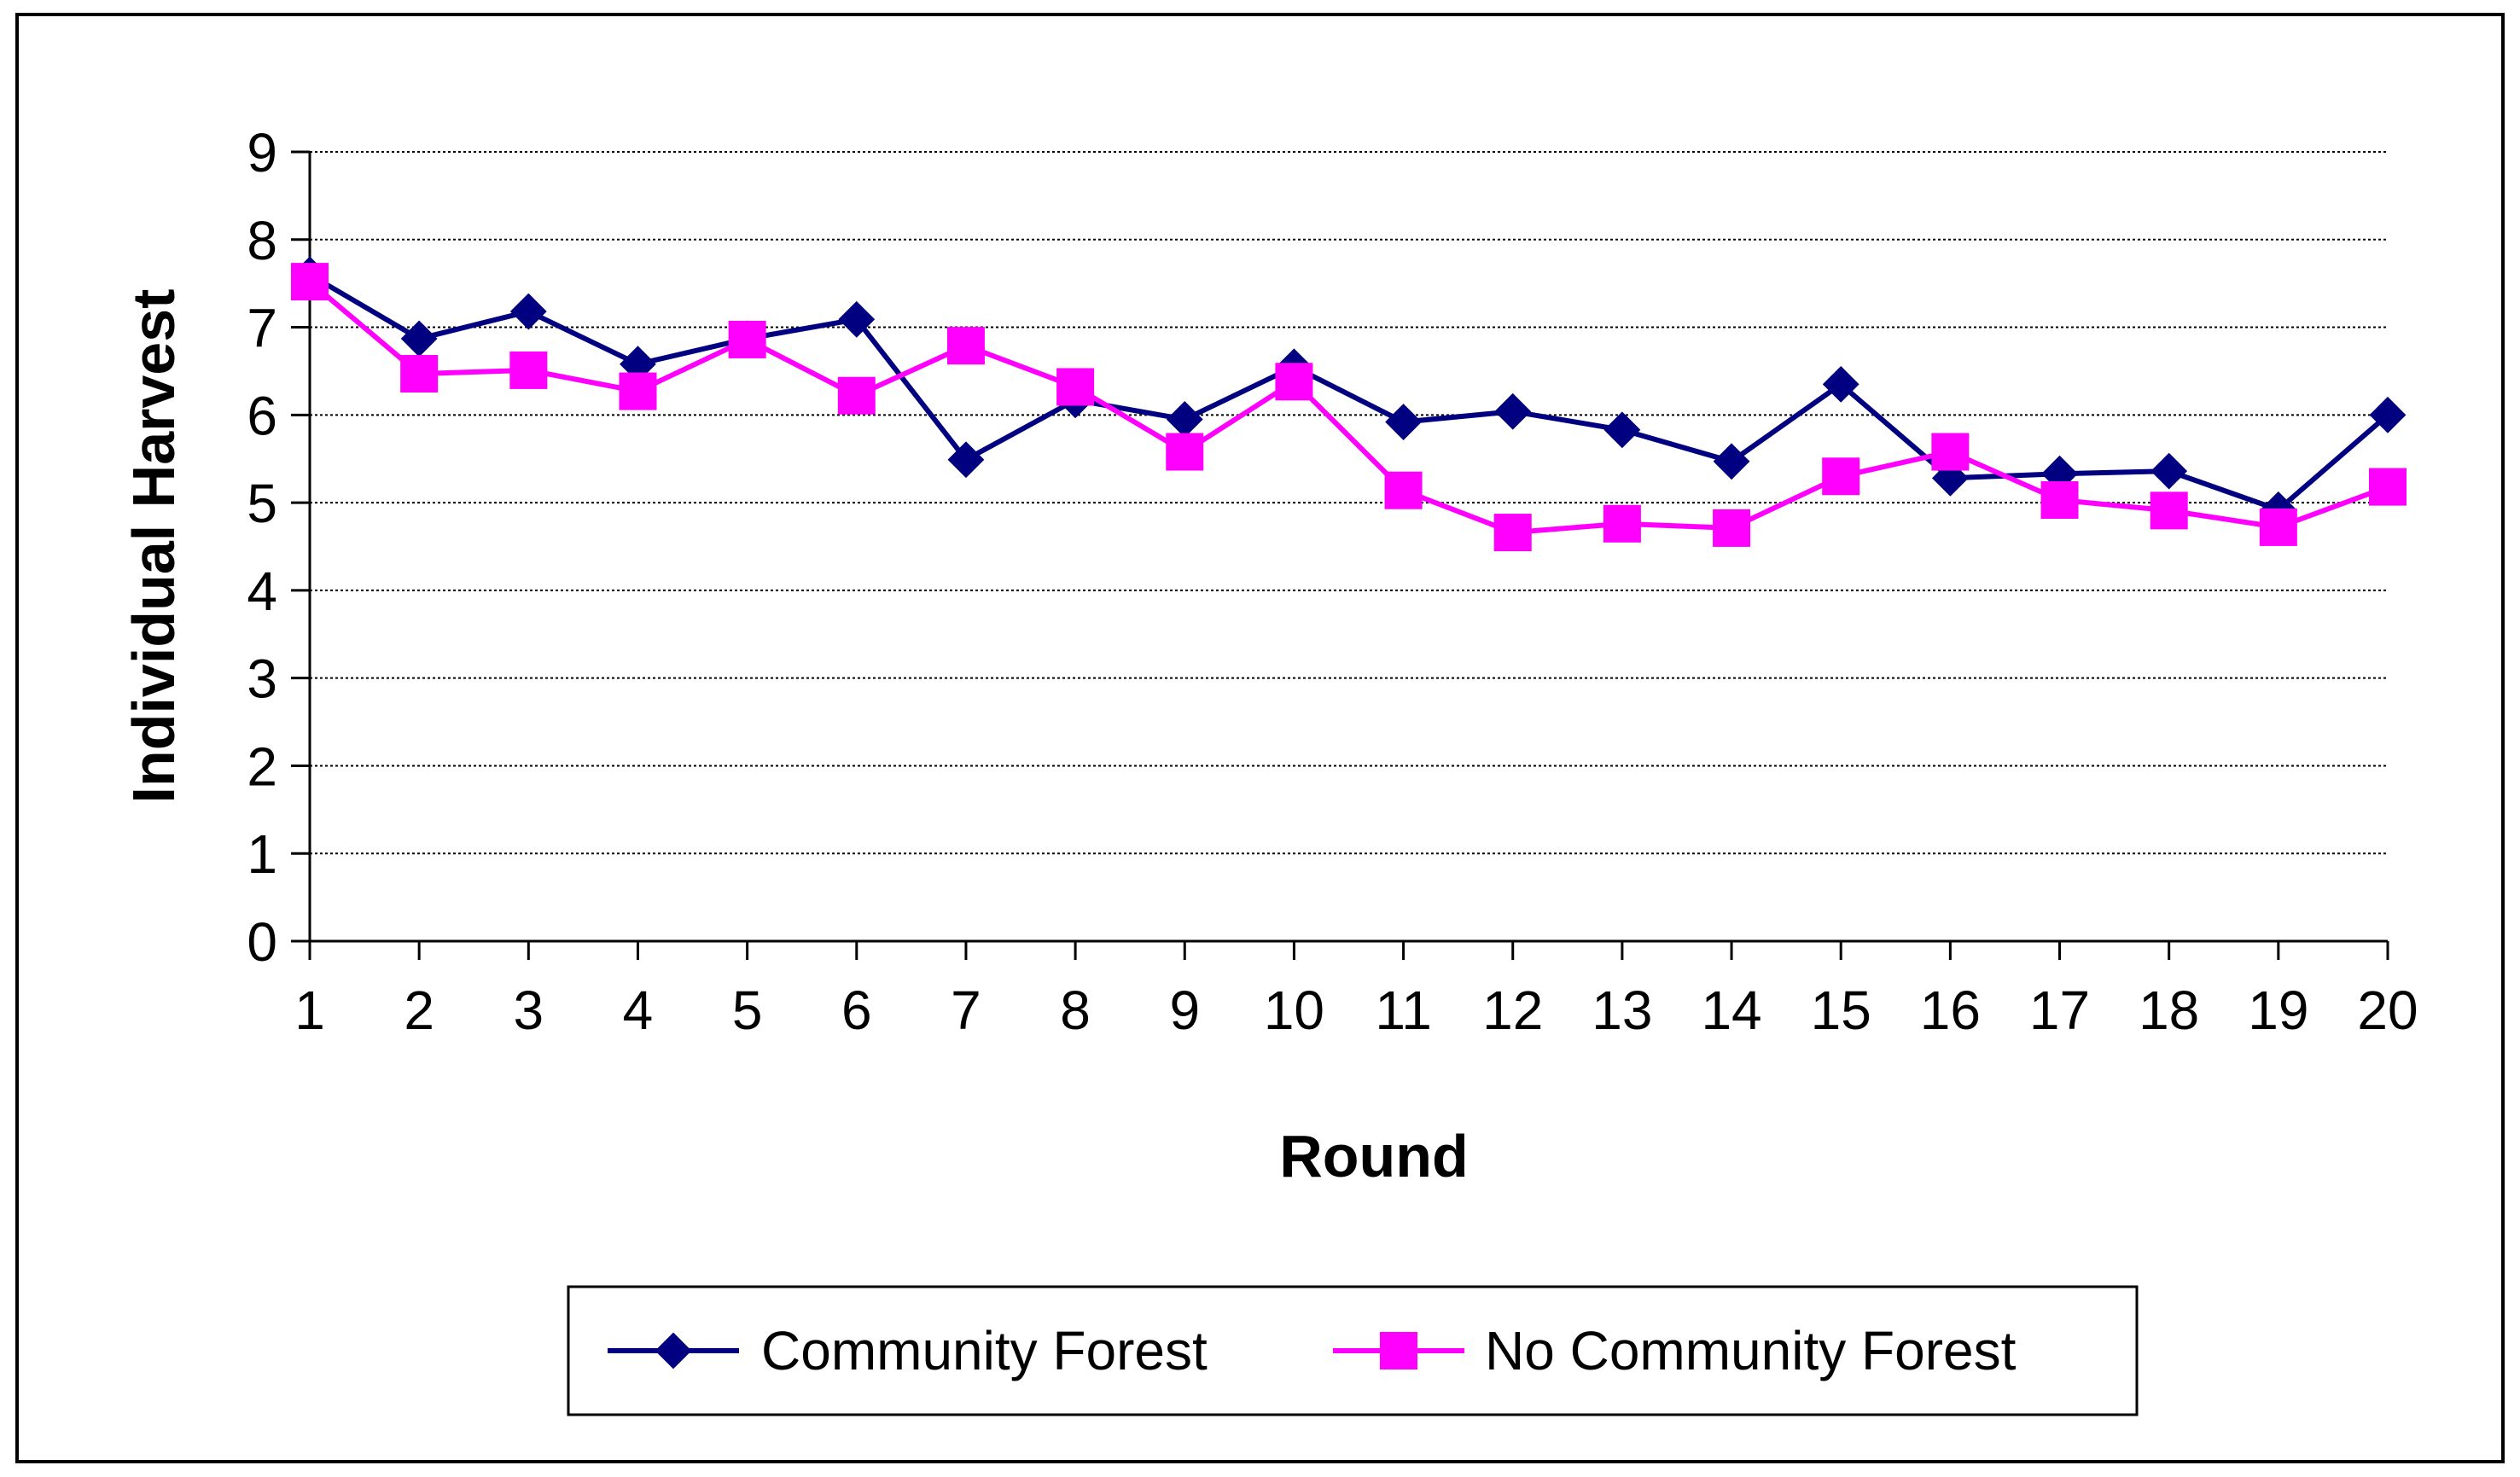 This screenshot has height=1477, width=2520. I want to click on y-tick-label-5: 5, so click(262, 503).